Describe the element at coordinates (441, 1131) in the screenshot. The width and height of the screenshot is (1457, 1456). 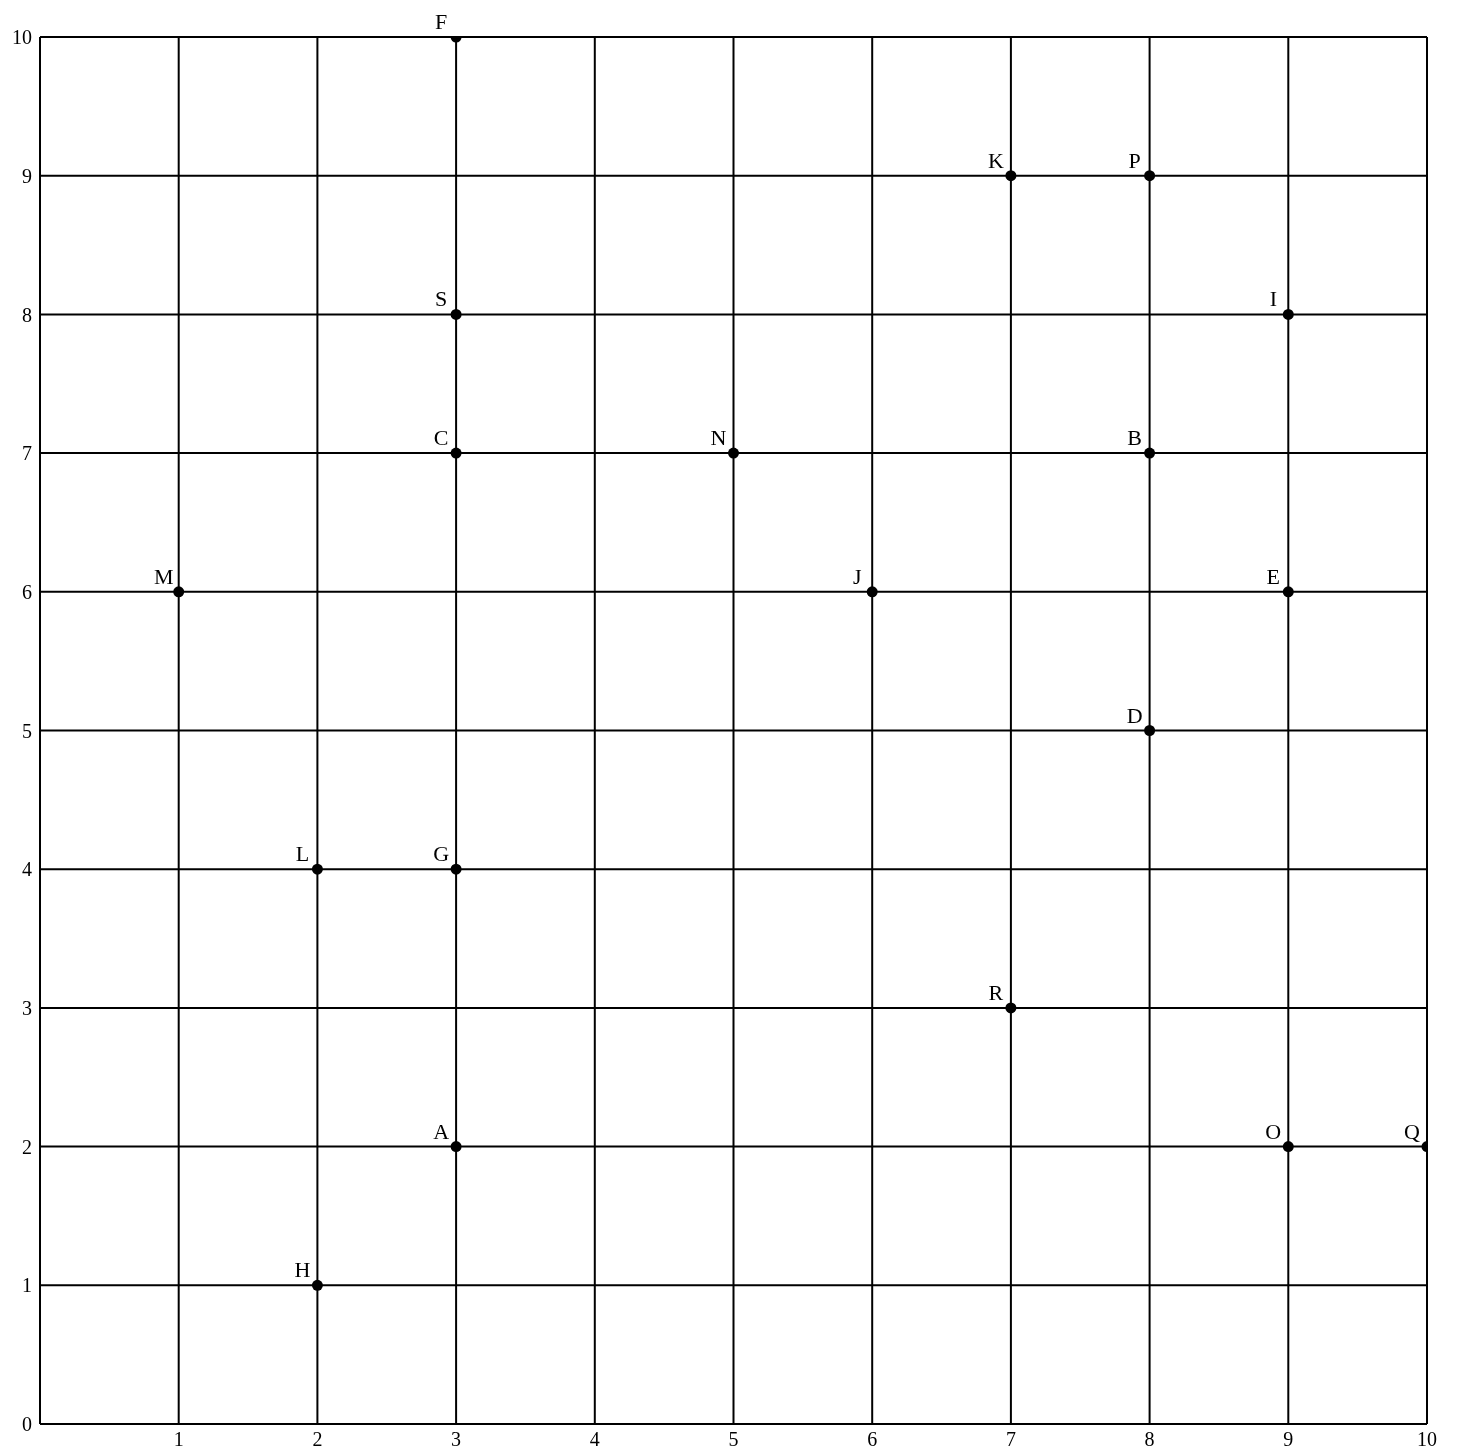
I see `data-label: A` at that location.